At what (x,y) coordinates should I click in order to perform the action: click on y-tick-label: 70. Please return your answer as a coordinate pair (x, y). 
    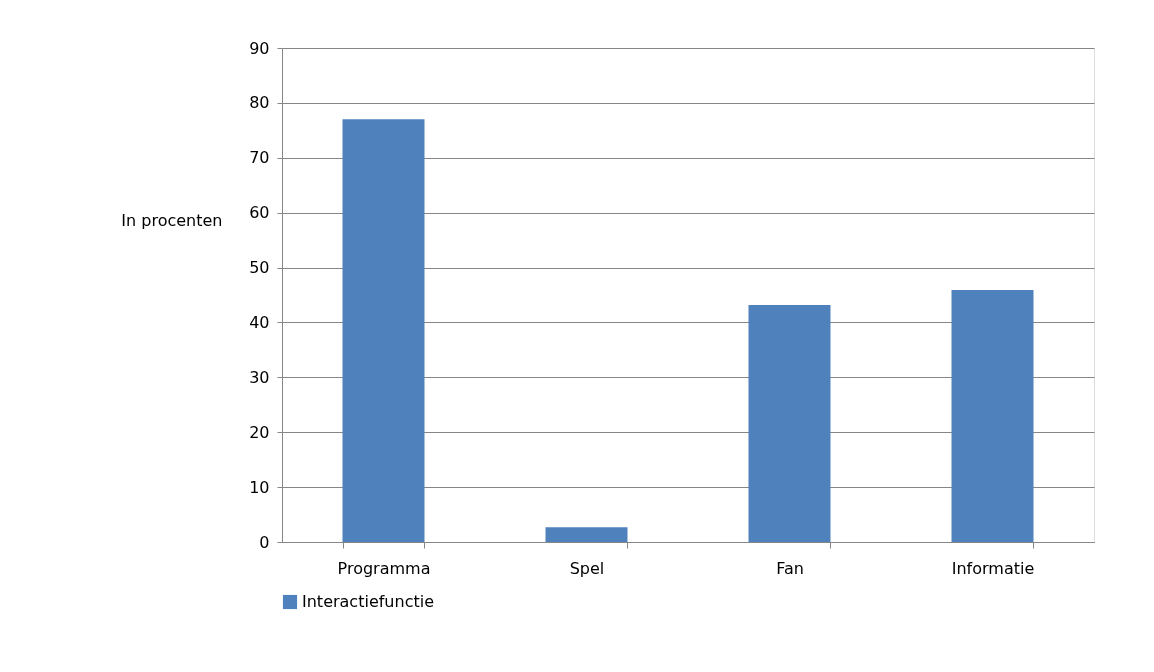
    Looking at the image, I should click on (259, 158).